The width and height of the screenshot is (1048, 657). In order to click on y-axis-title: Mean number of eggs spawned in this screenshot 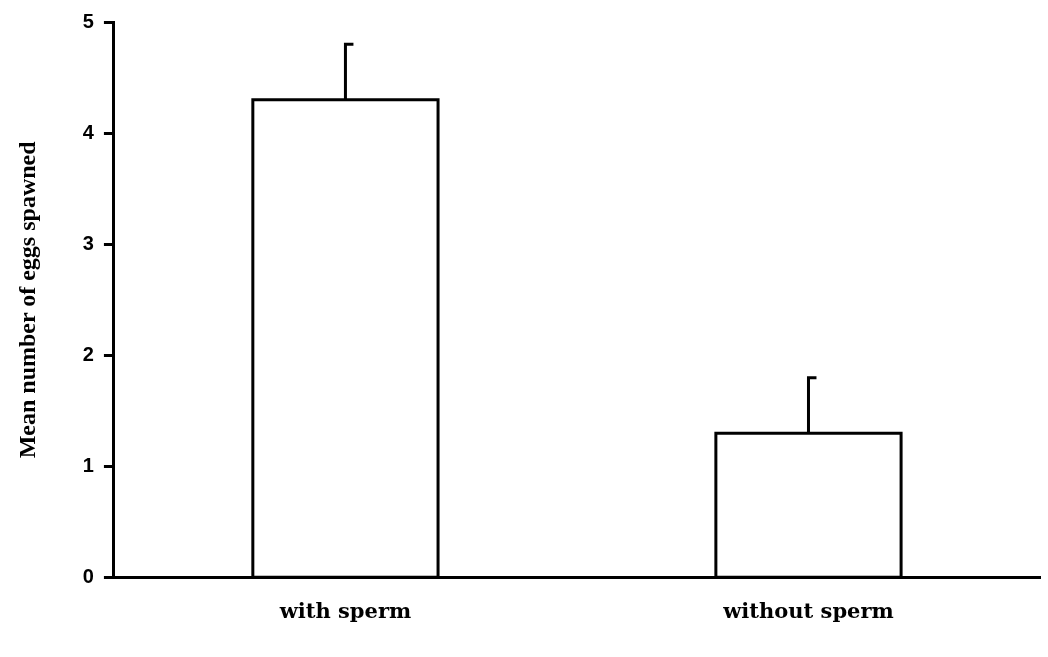, I will do `click(26, 299)`.